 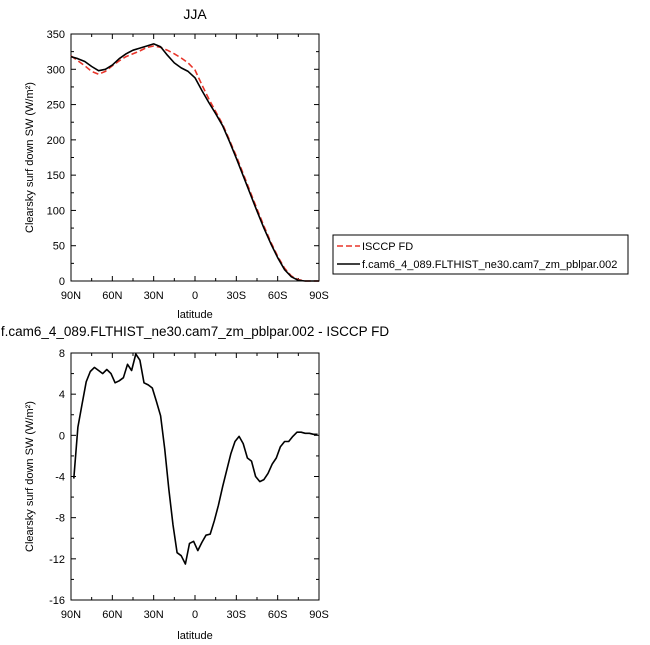 I want to click on y-tick-label: -4, so click(x=60, y=478).